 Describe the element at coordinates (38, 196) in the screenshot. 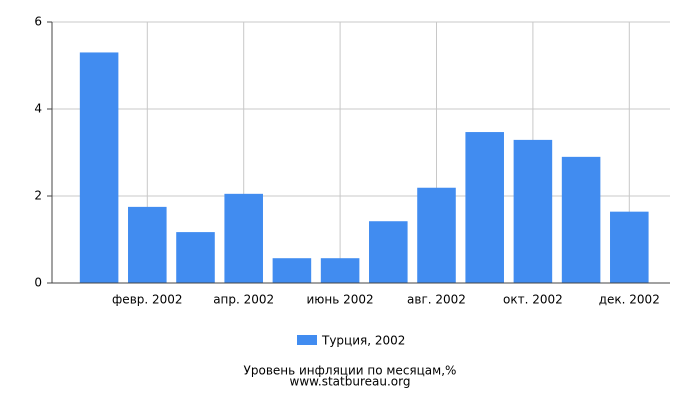

I see `y-tick-label: 2` at that location.